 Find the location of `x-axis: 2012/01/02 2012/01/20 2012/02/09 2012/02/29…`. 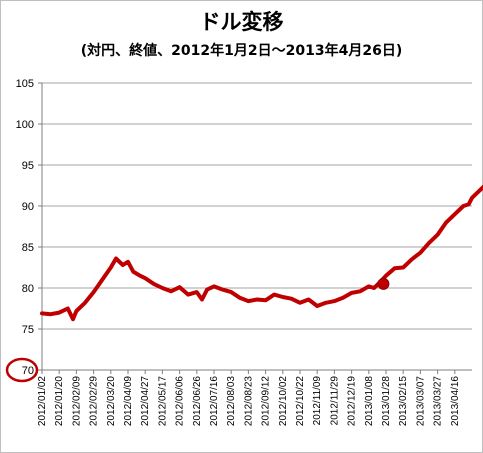

x-axis: 2012/01/02 2012/01/20 2012/02/09 2012/02/29… is located at coordinates (254, 397).